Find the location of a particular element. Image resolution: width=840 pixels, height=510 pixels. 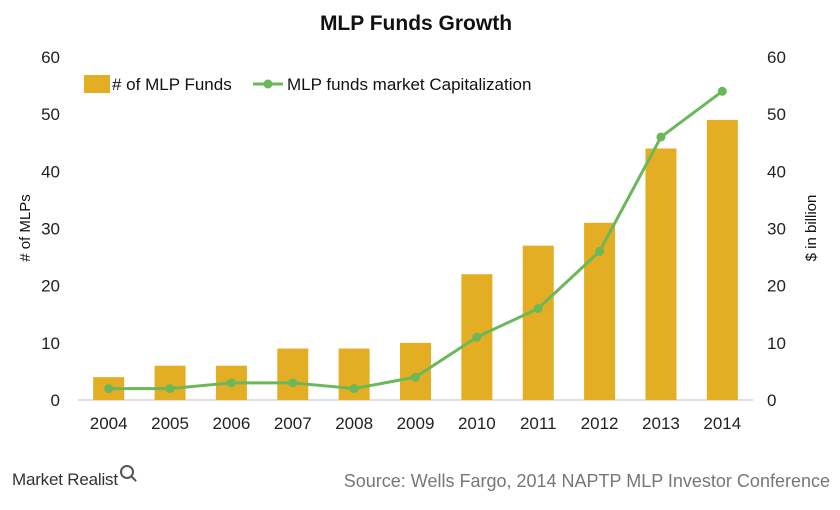

bar-2014 is located at coordinates (722, 259).